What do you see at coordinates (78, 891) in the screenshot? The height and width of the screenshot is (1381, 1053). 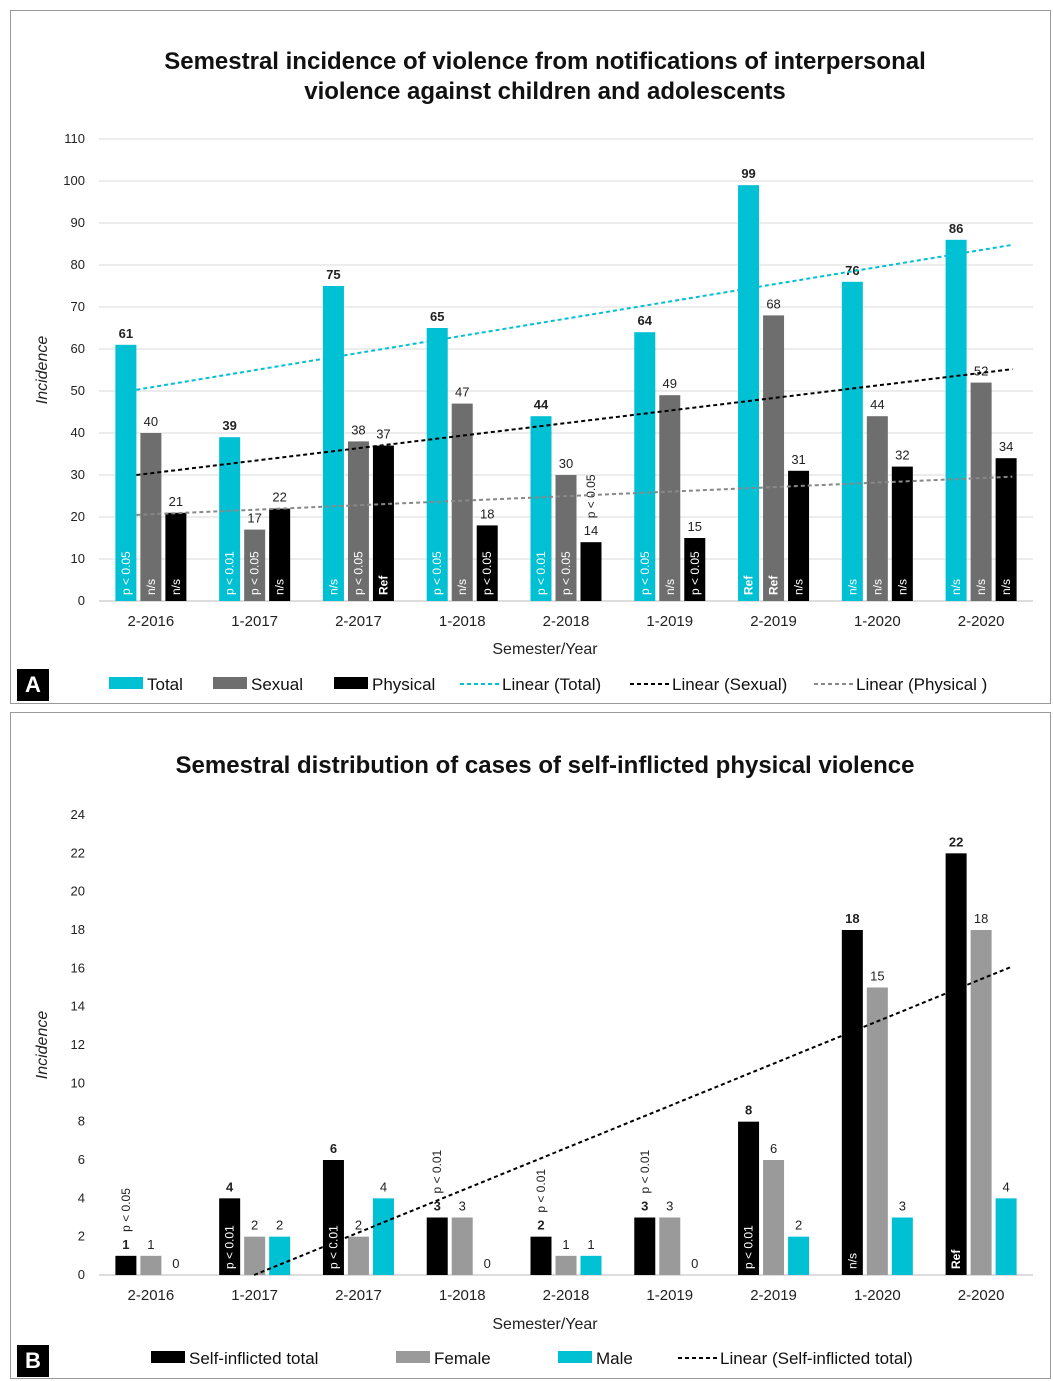 I see `y-tick-label: 20` at bounding box center [78, 891].